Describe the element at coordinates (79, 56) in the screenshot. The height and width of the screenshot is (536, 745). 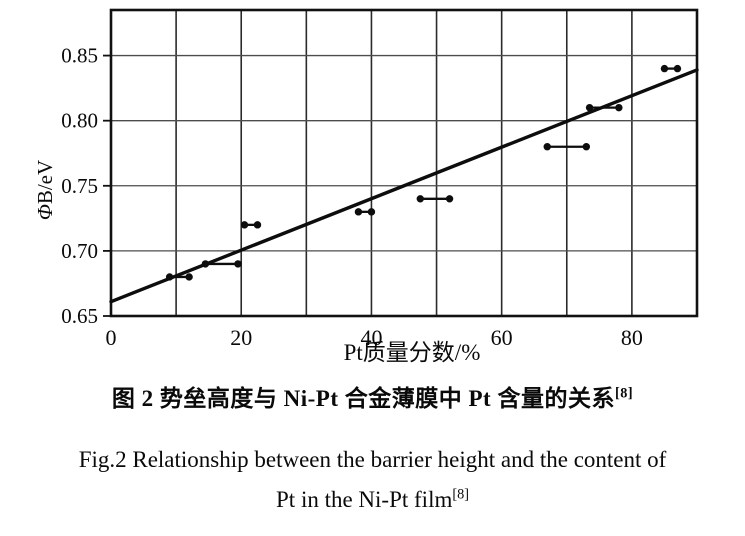
I see `y-tick-label: 0.85` at that location.